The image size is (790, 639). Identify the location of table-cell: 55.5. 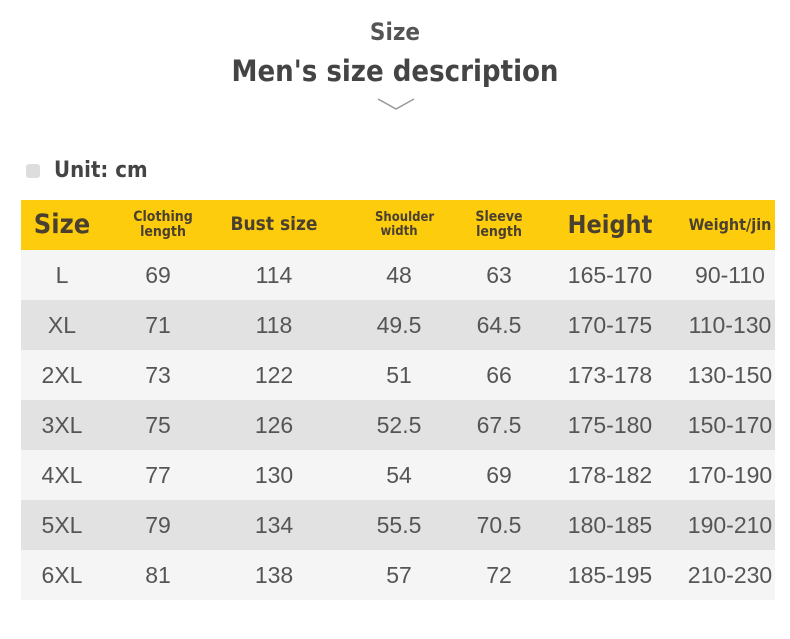
(399, 525).